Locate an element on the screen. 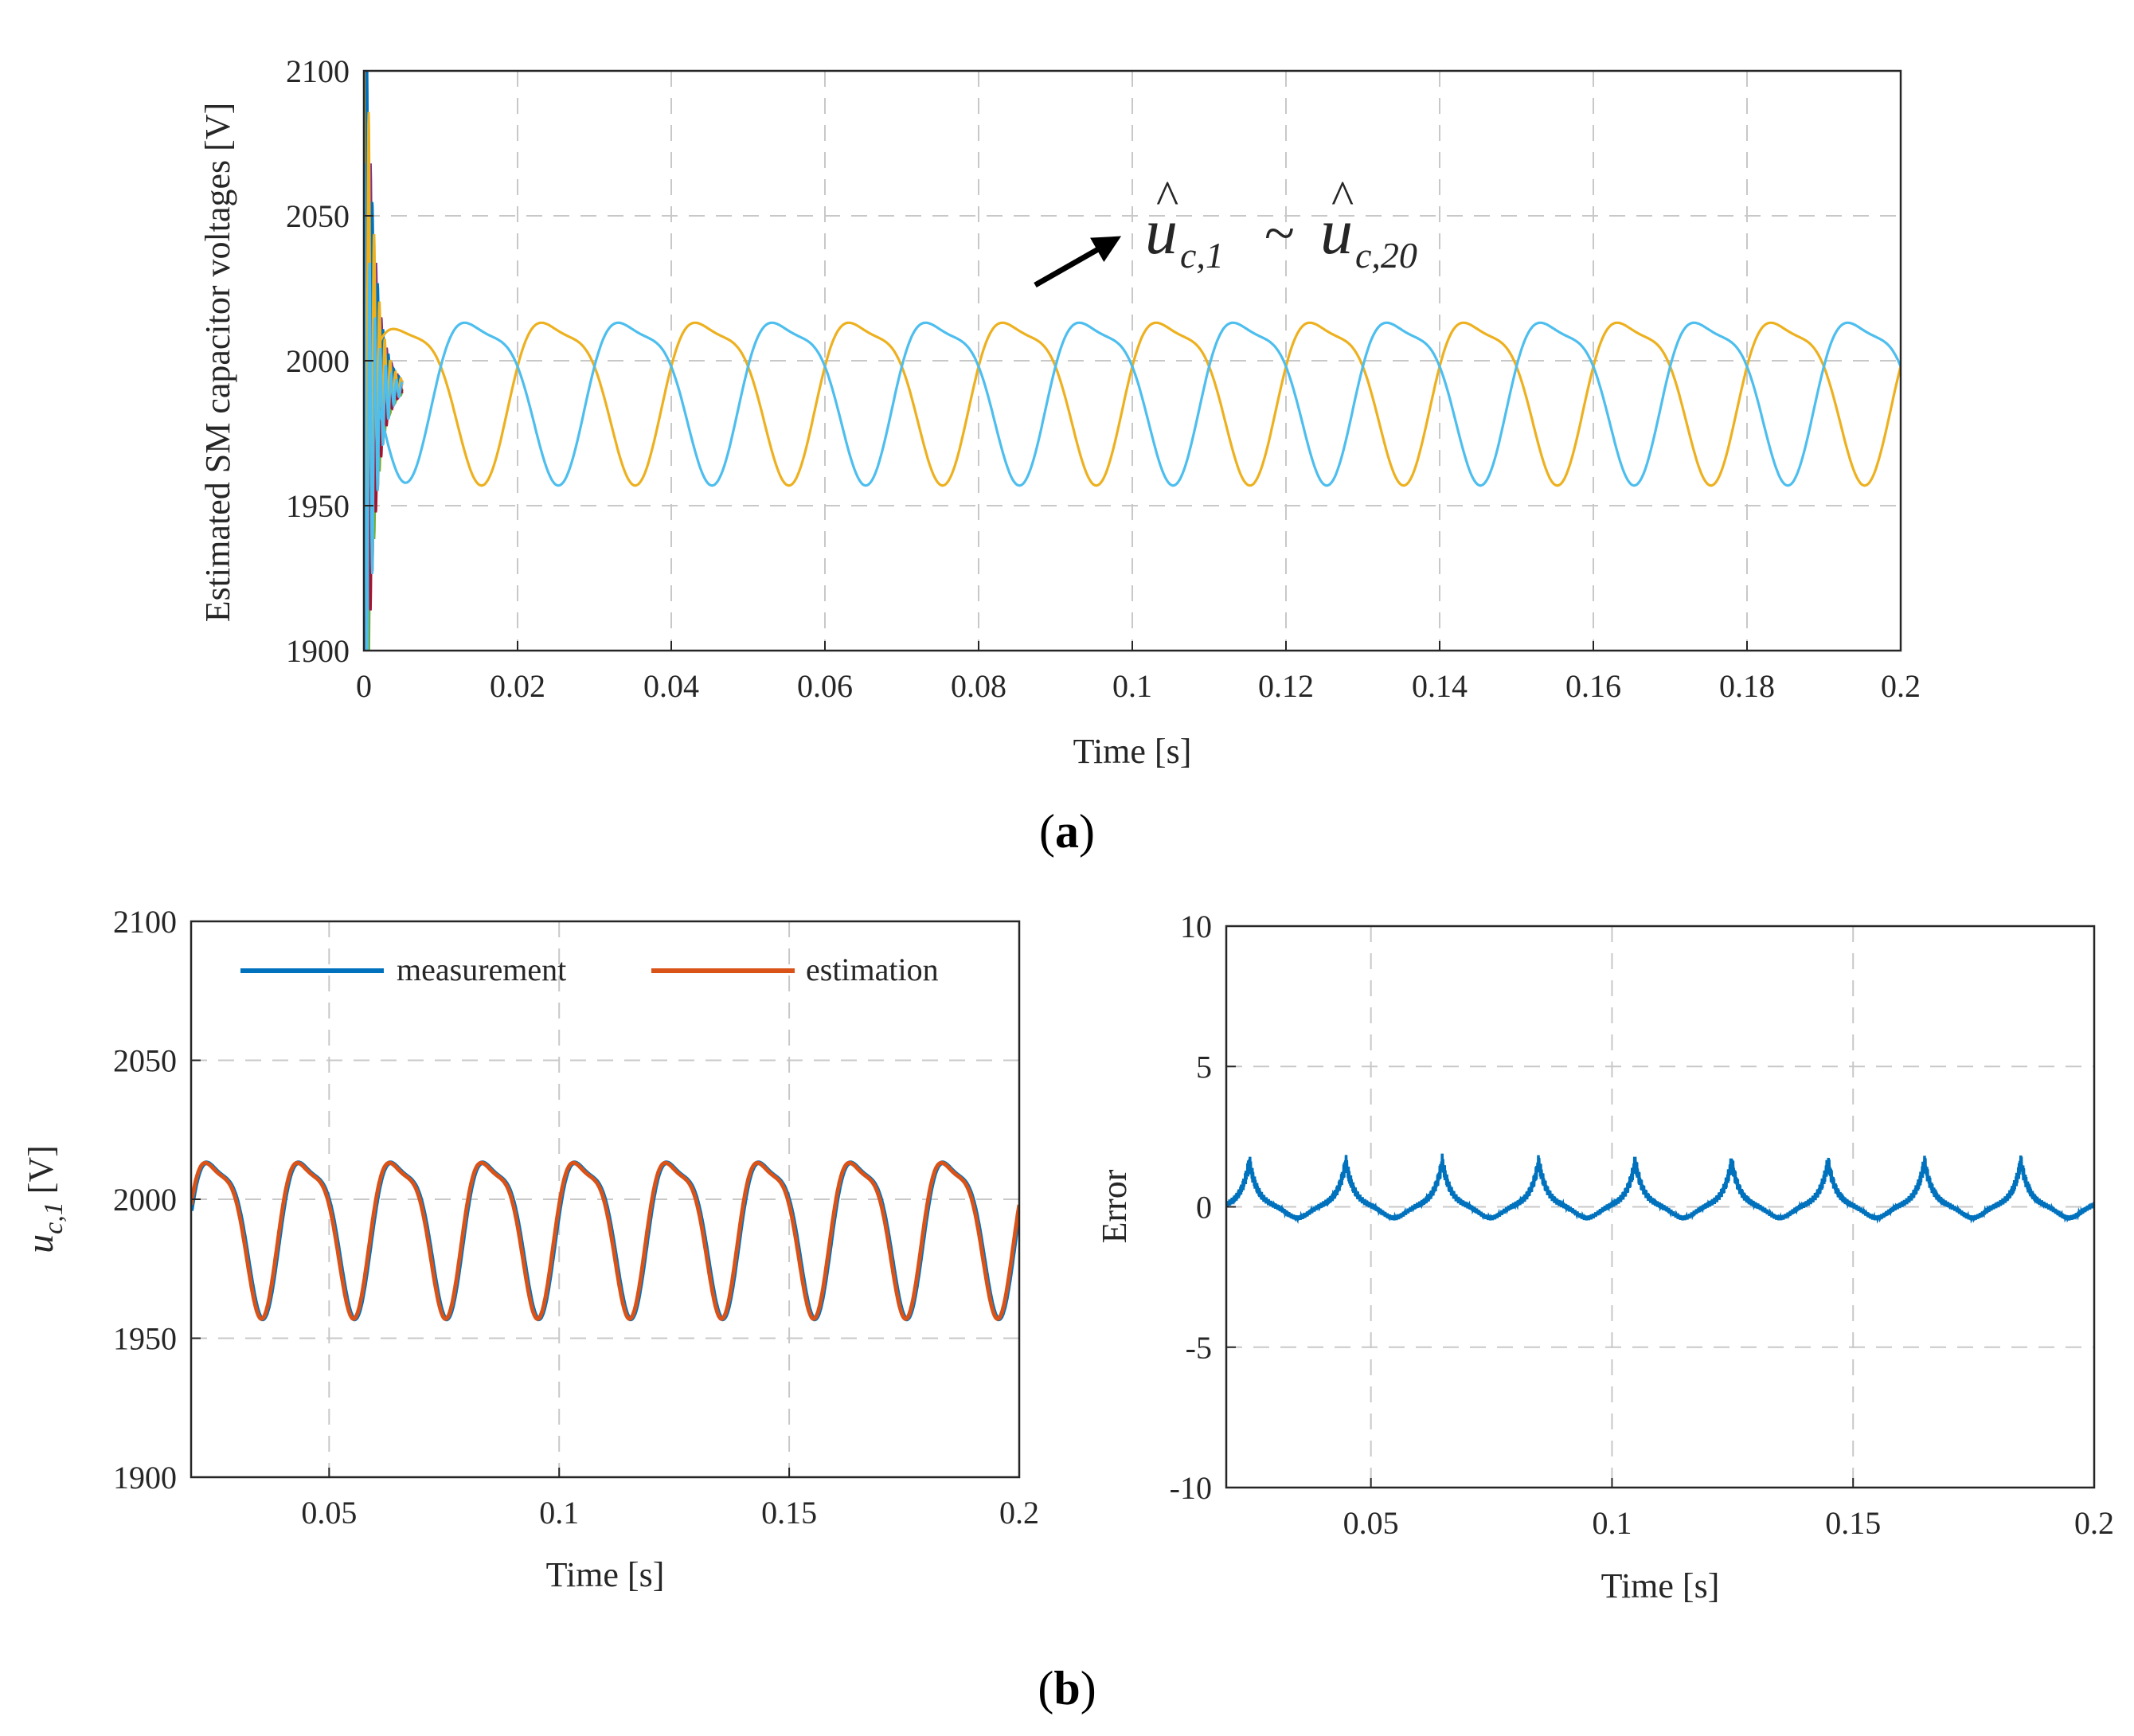 The height and width of the screenshot is (1736, 2134). ylabel-sub: c,1 is located at coordinates (53, 1218).